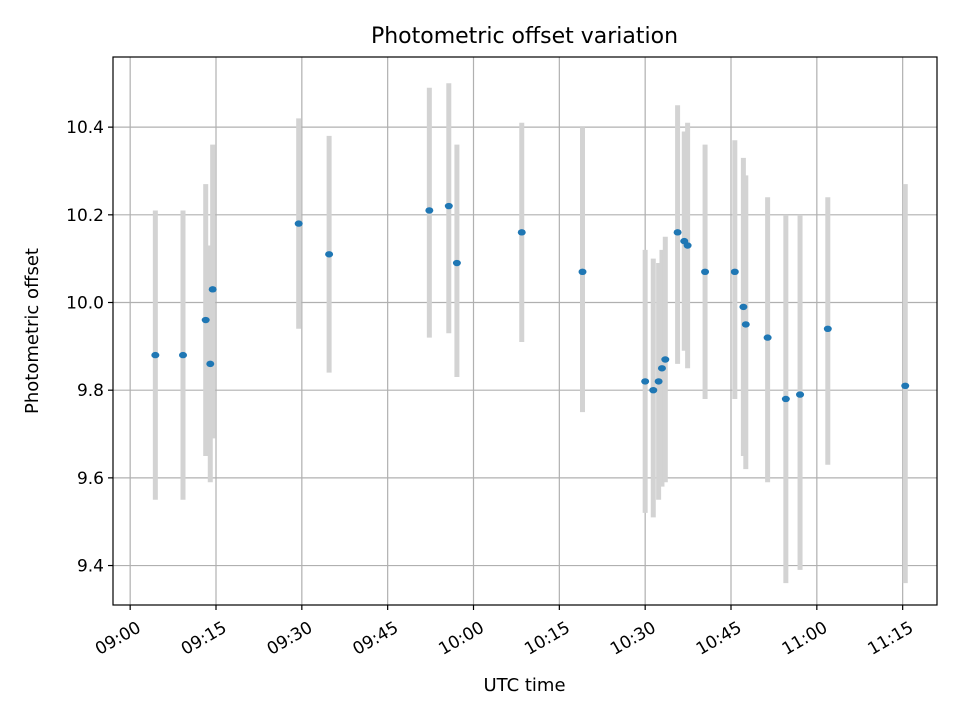  Describe the element at coordinates (90, 567) in the screenshot. I see `y-tick-label: 9.4` at that location.